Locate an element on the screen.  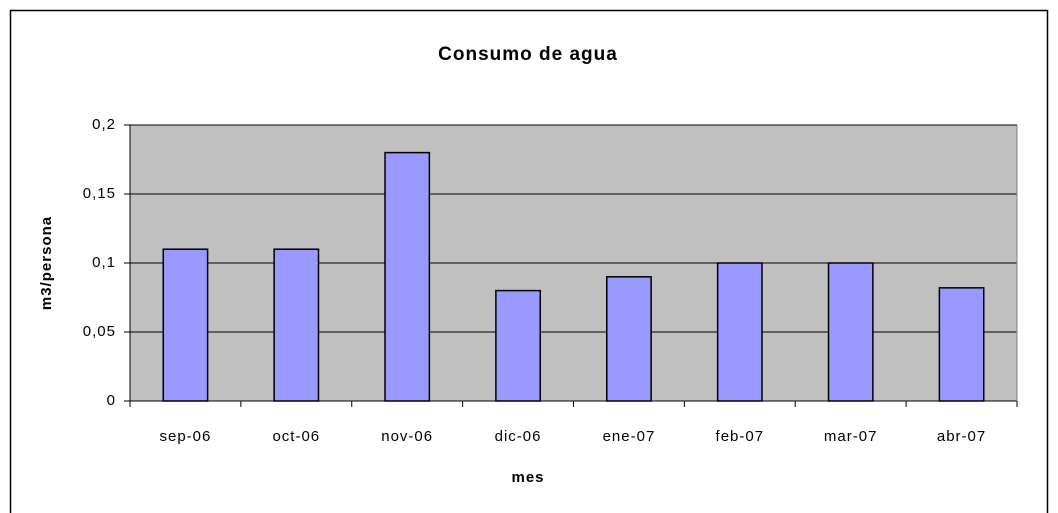
x-tick-label: mar-07 is located at coordinates (851, 436).